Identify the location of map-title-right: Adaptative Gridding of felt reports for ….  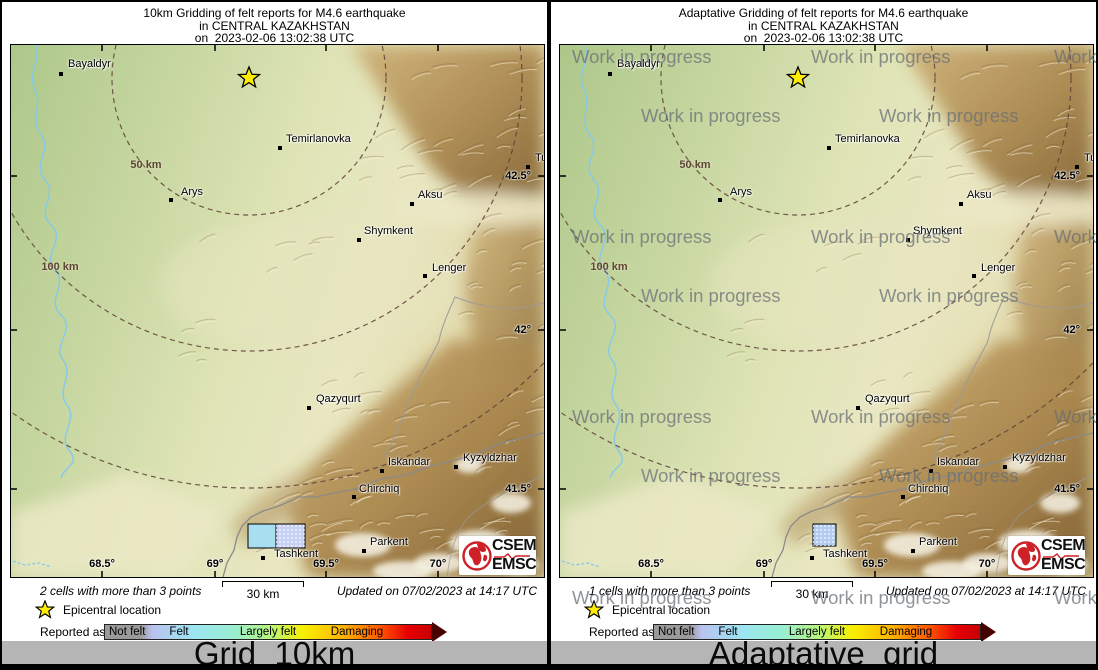
(823, 26).